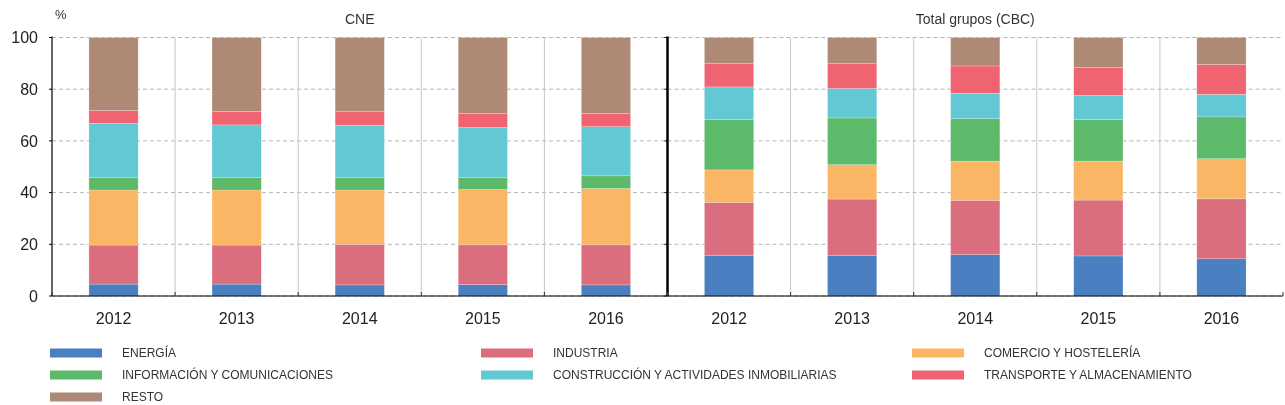 The height and width of the screenshot is (405, 1285). Describe the element at coordinates (29, 244) in the screenshot. I see `y-tick-label: 20` at that location.